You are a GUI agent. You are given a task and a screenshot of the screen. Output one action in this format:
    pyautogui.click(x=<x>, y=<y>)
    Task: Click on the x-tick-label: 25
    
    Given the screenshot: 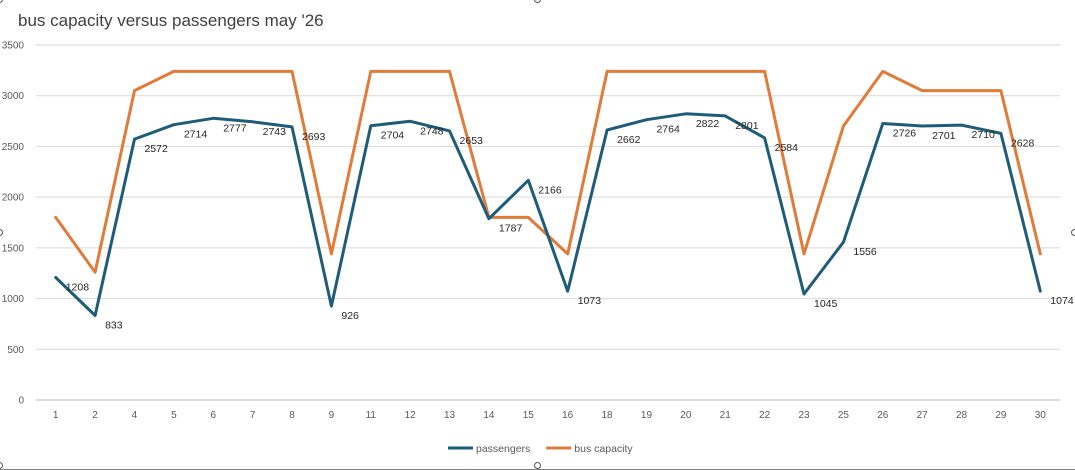 What is the action you would take?
    pyautogui.click(x=844, y=415)
    